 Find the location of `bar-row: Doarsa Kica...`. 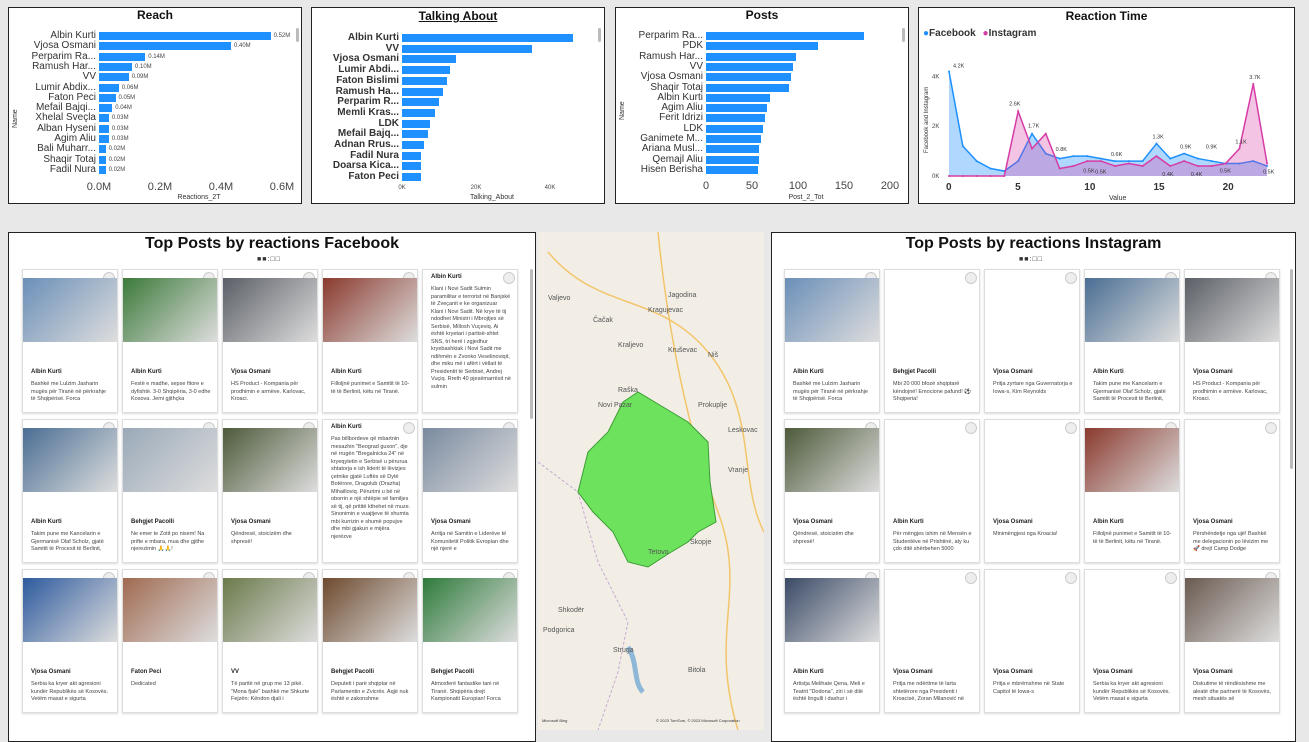

bar-row: Doarsa Kica... is located at coordinates (457, 166).